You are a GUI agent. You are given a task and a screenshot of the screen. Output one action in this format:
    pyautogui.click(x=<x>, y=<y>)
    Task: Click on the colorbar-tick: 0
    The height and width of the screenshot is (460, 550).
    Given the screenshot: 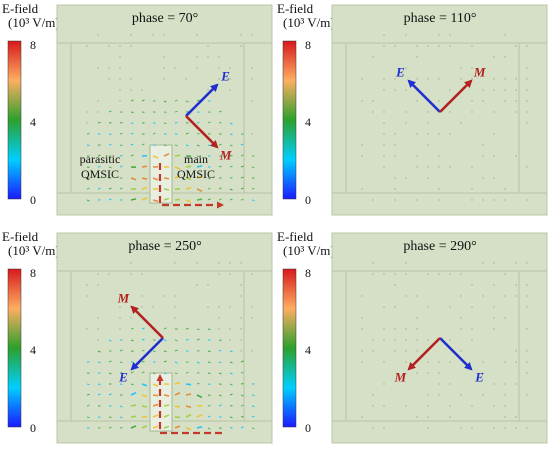 What is the action you would take?
    pyautogui.click(x=33, y=200)
    